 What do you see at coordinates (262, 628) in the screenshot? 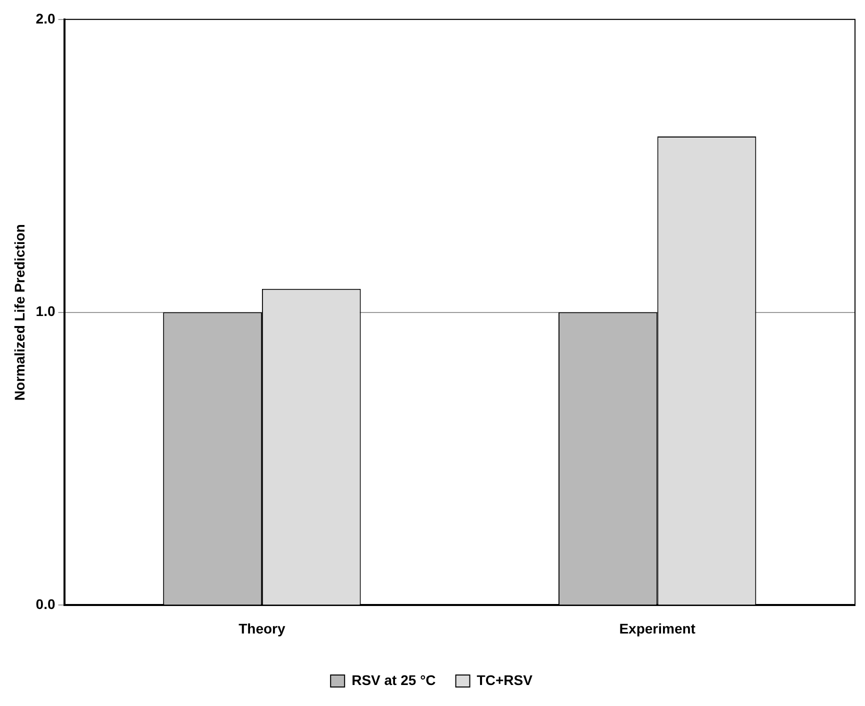
I see `x-tick-label: Theory` at bounding box center [262, 628].